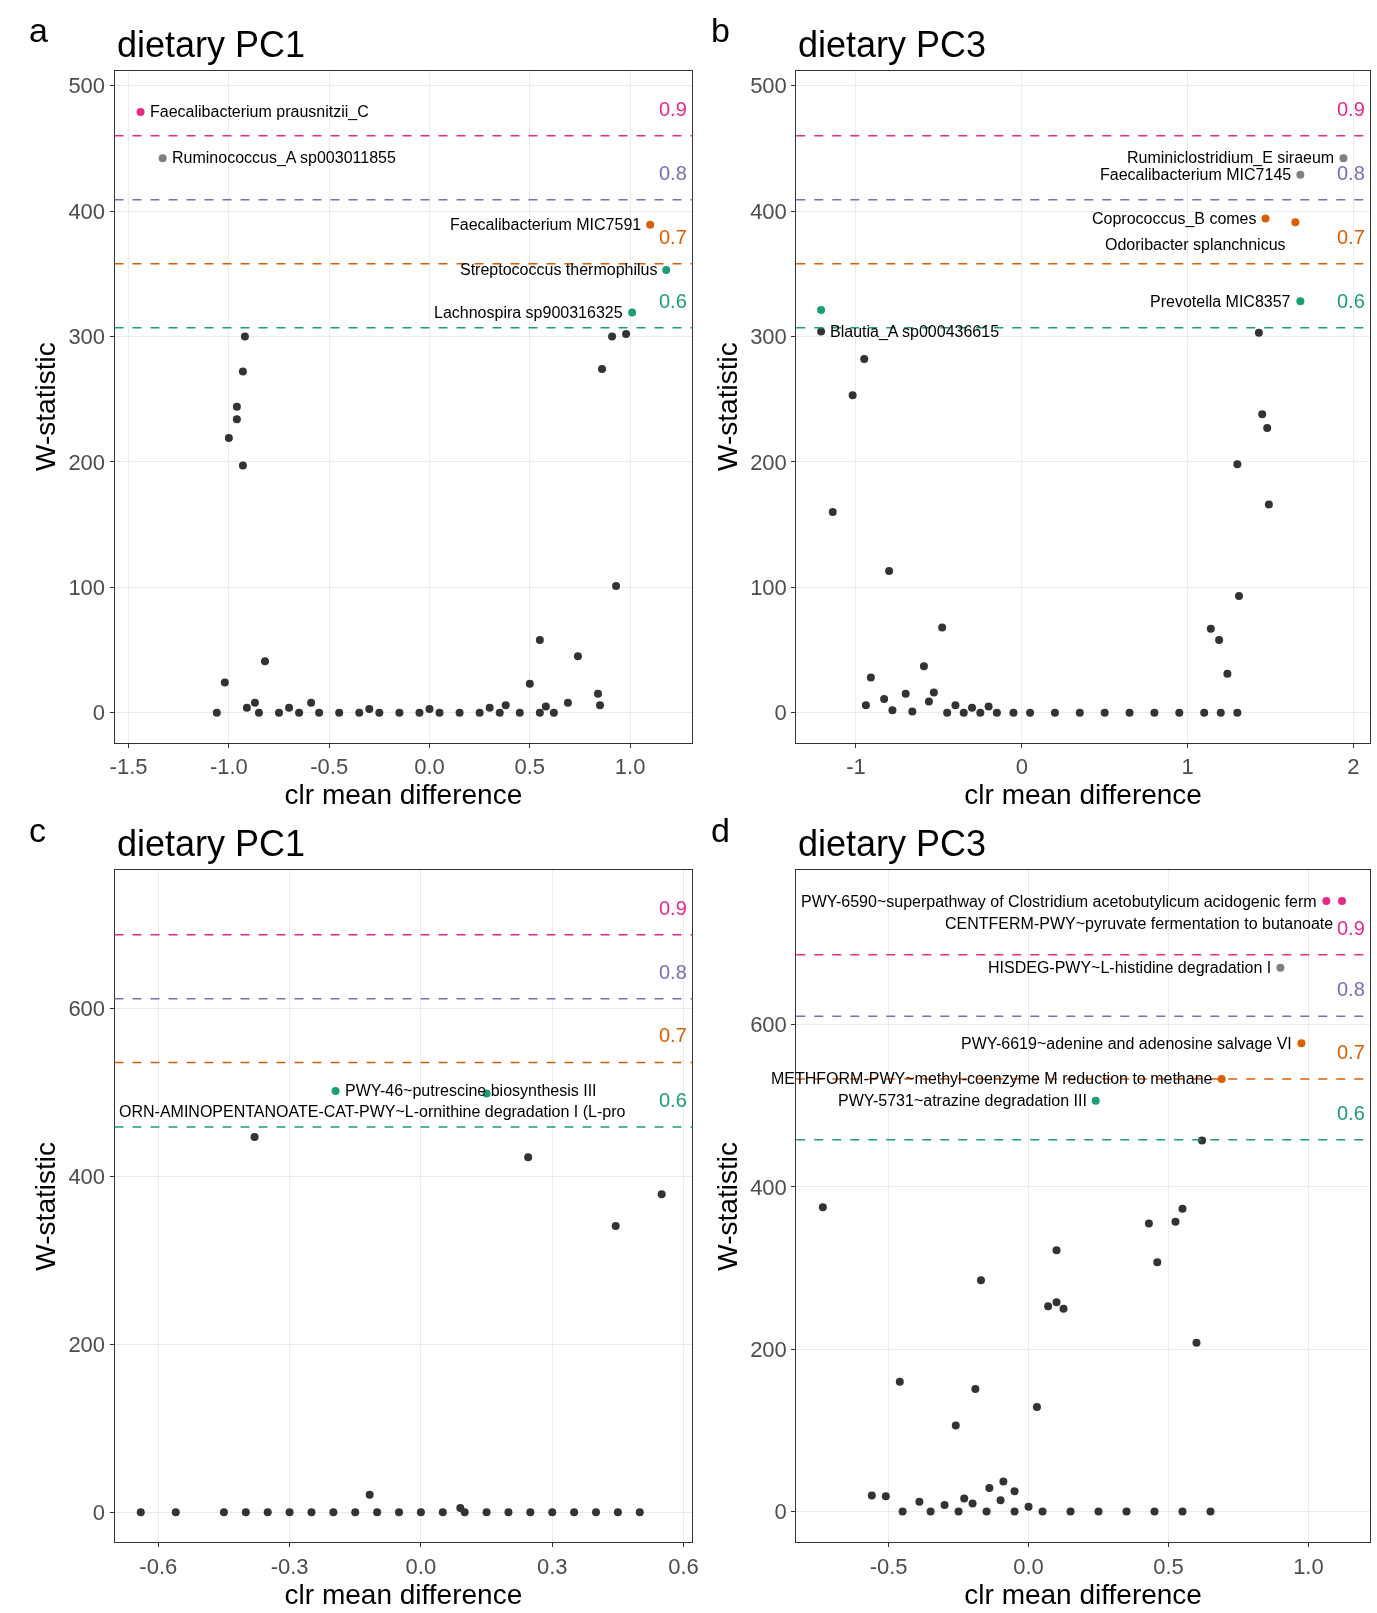  I want to click on x-tick-label: -1.0, so click(228, 767).